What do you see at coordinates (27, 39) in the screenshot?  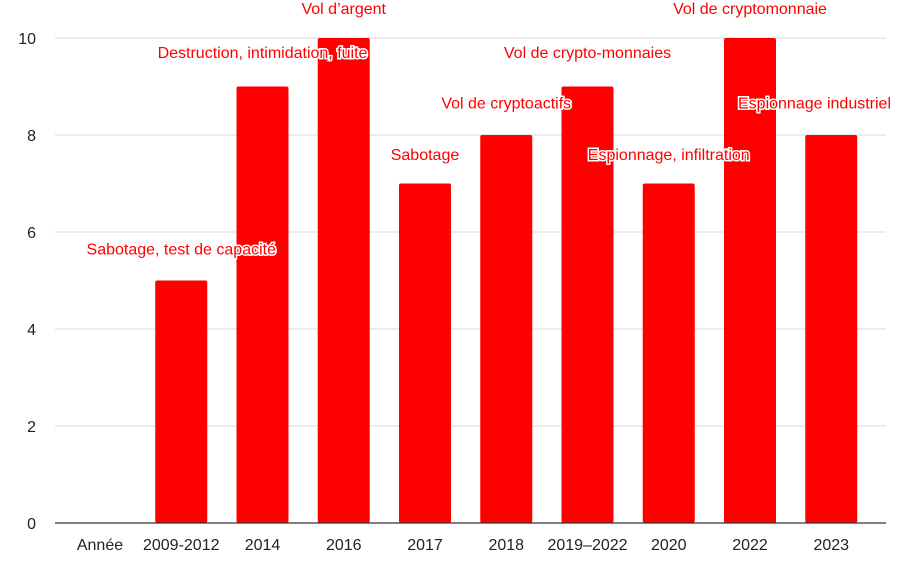 I see `y-tick-label: 10` at bounding box center [27, 39].